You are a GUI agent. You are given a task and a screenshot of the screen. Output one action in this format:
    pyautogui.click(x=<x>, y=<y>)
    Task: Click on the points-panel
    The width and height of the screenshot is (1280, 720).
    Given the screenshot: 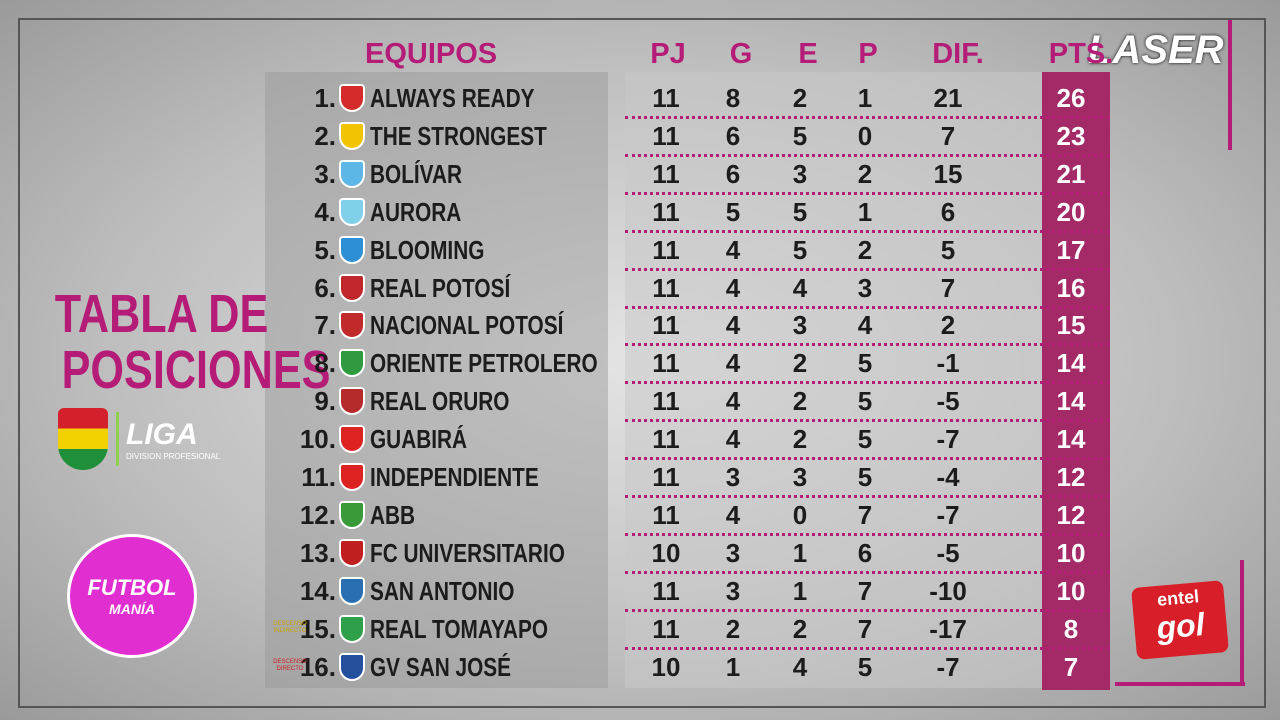 What is the action you would take?
    pyautogui.click(x=1076, y=381)
    